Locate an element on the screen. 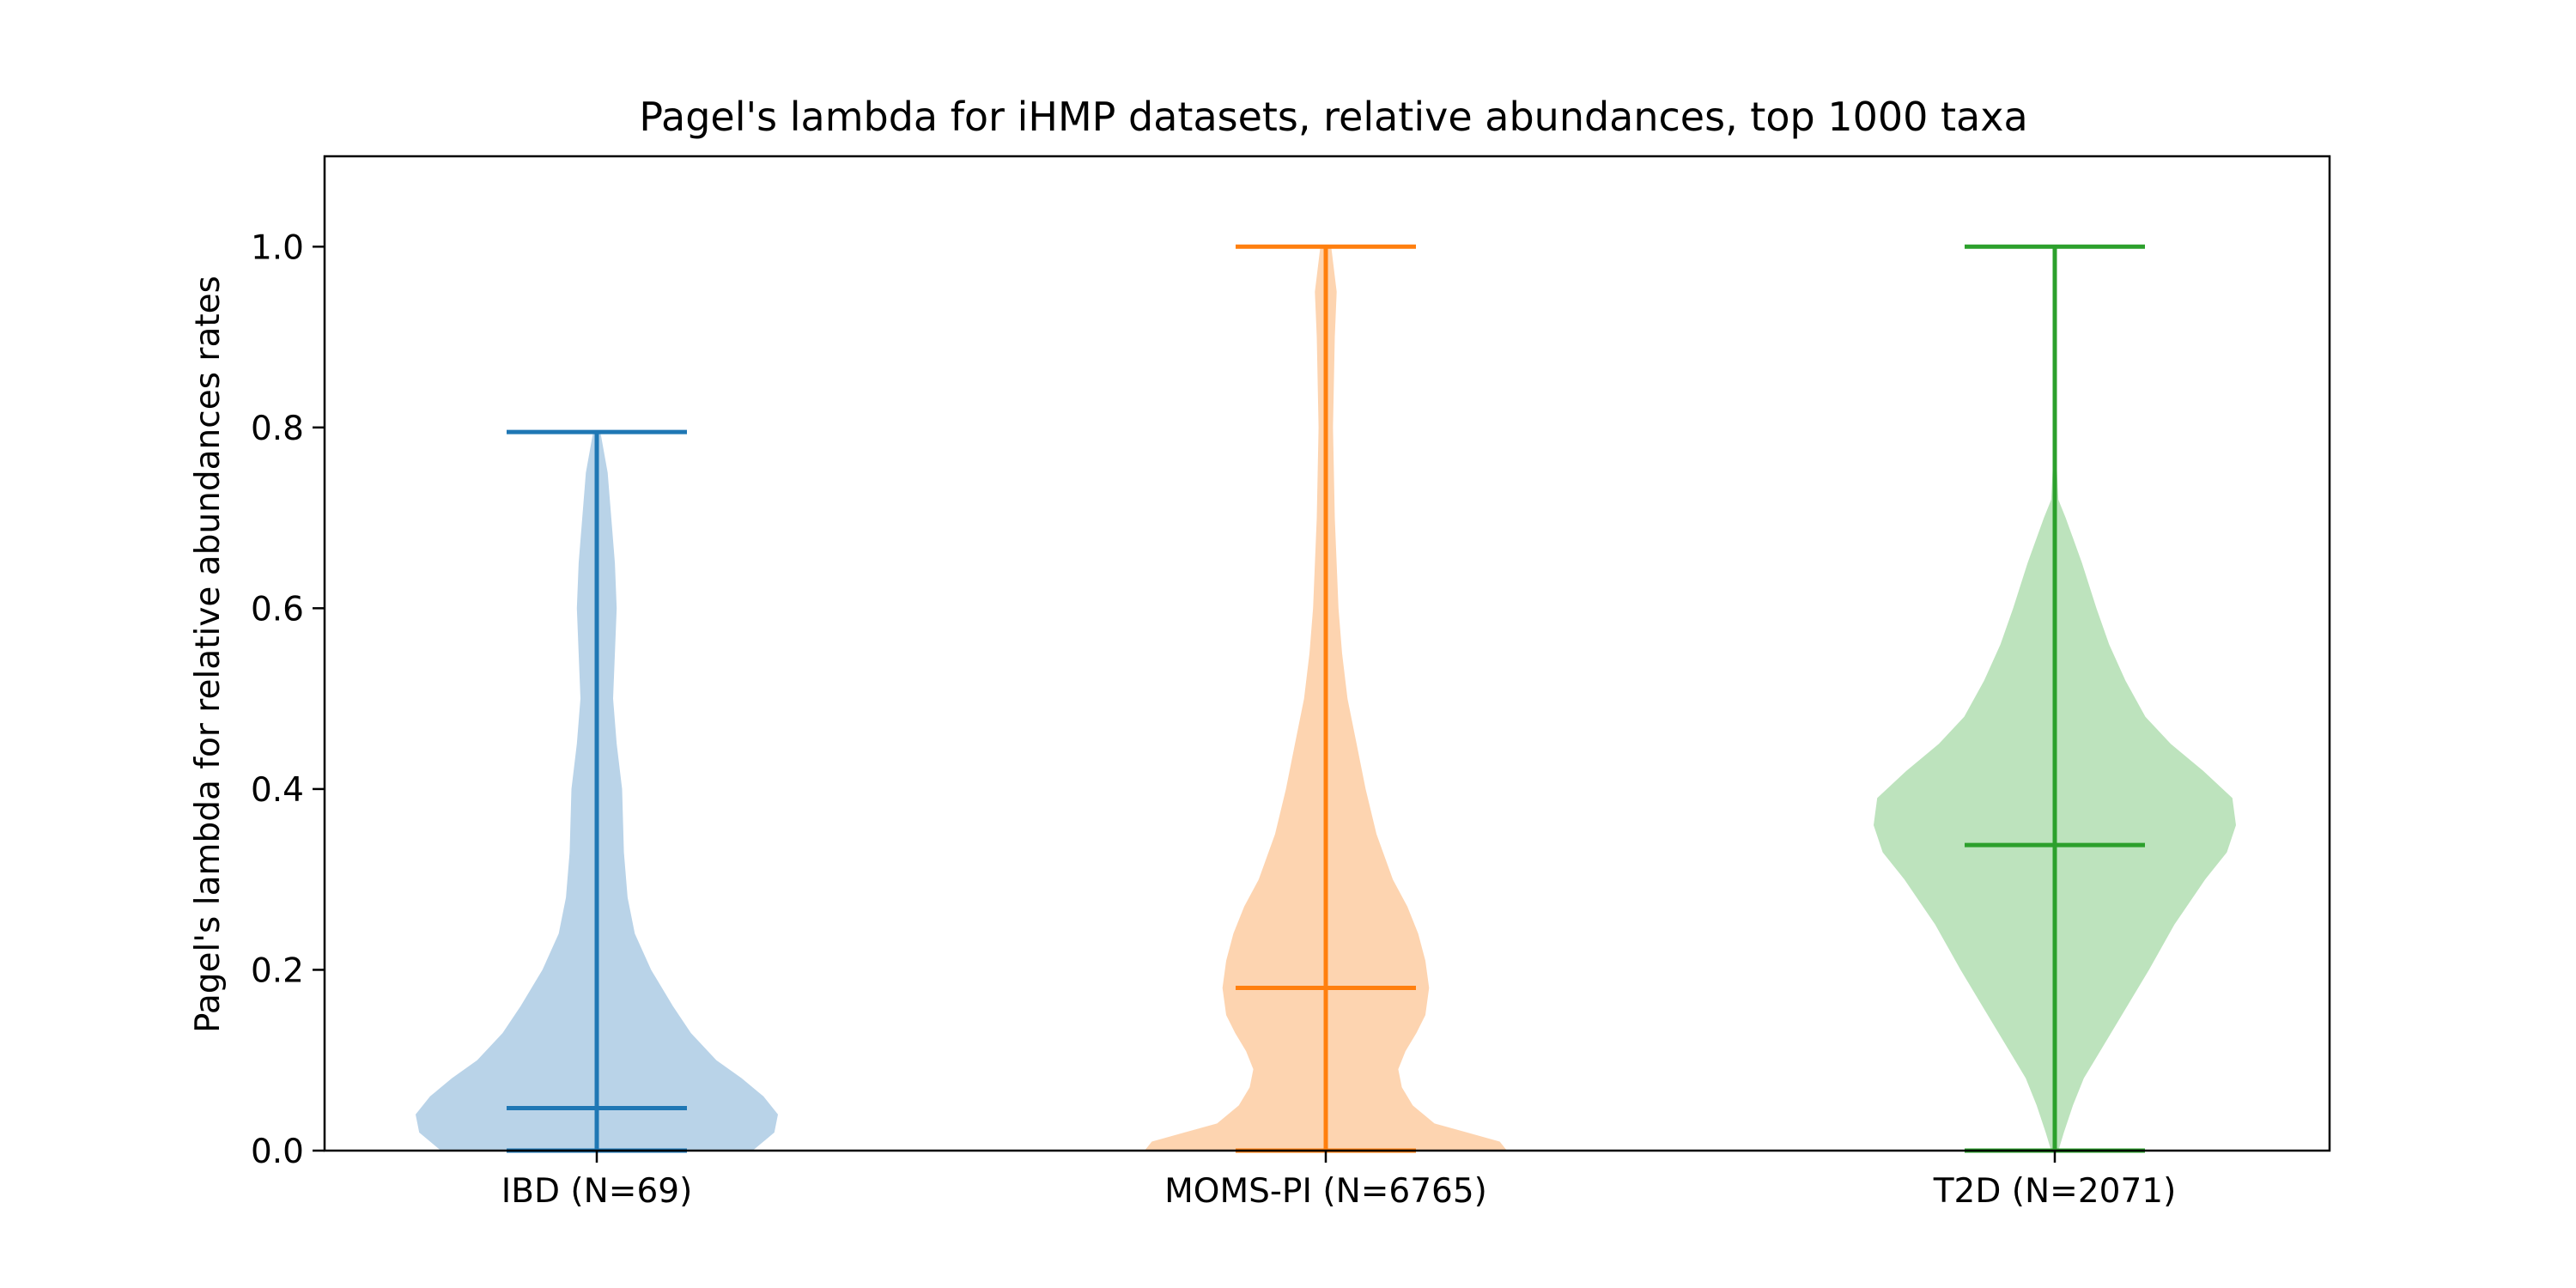  y-tick-label: 0.2 is located at coordinates (278, 970).